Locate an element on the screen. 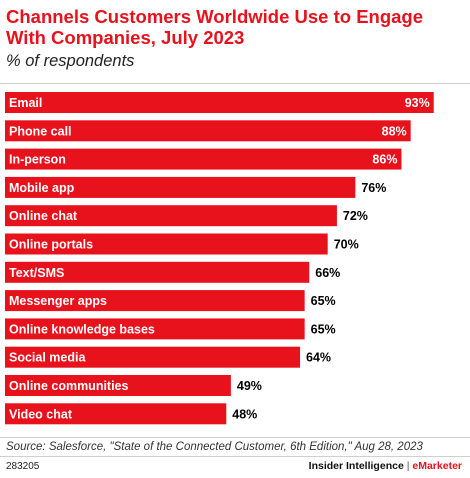 This screenshot has width=470, height=478. bar-email is located at coordinates (219, 102).